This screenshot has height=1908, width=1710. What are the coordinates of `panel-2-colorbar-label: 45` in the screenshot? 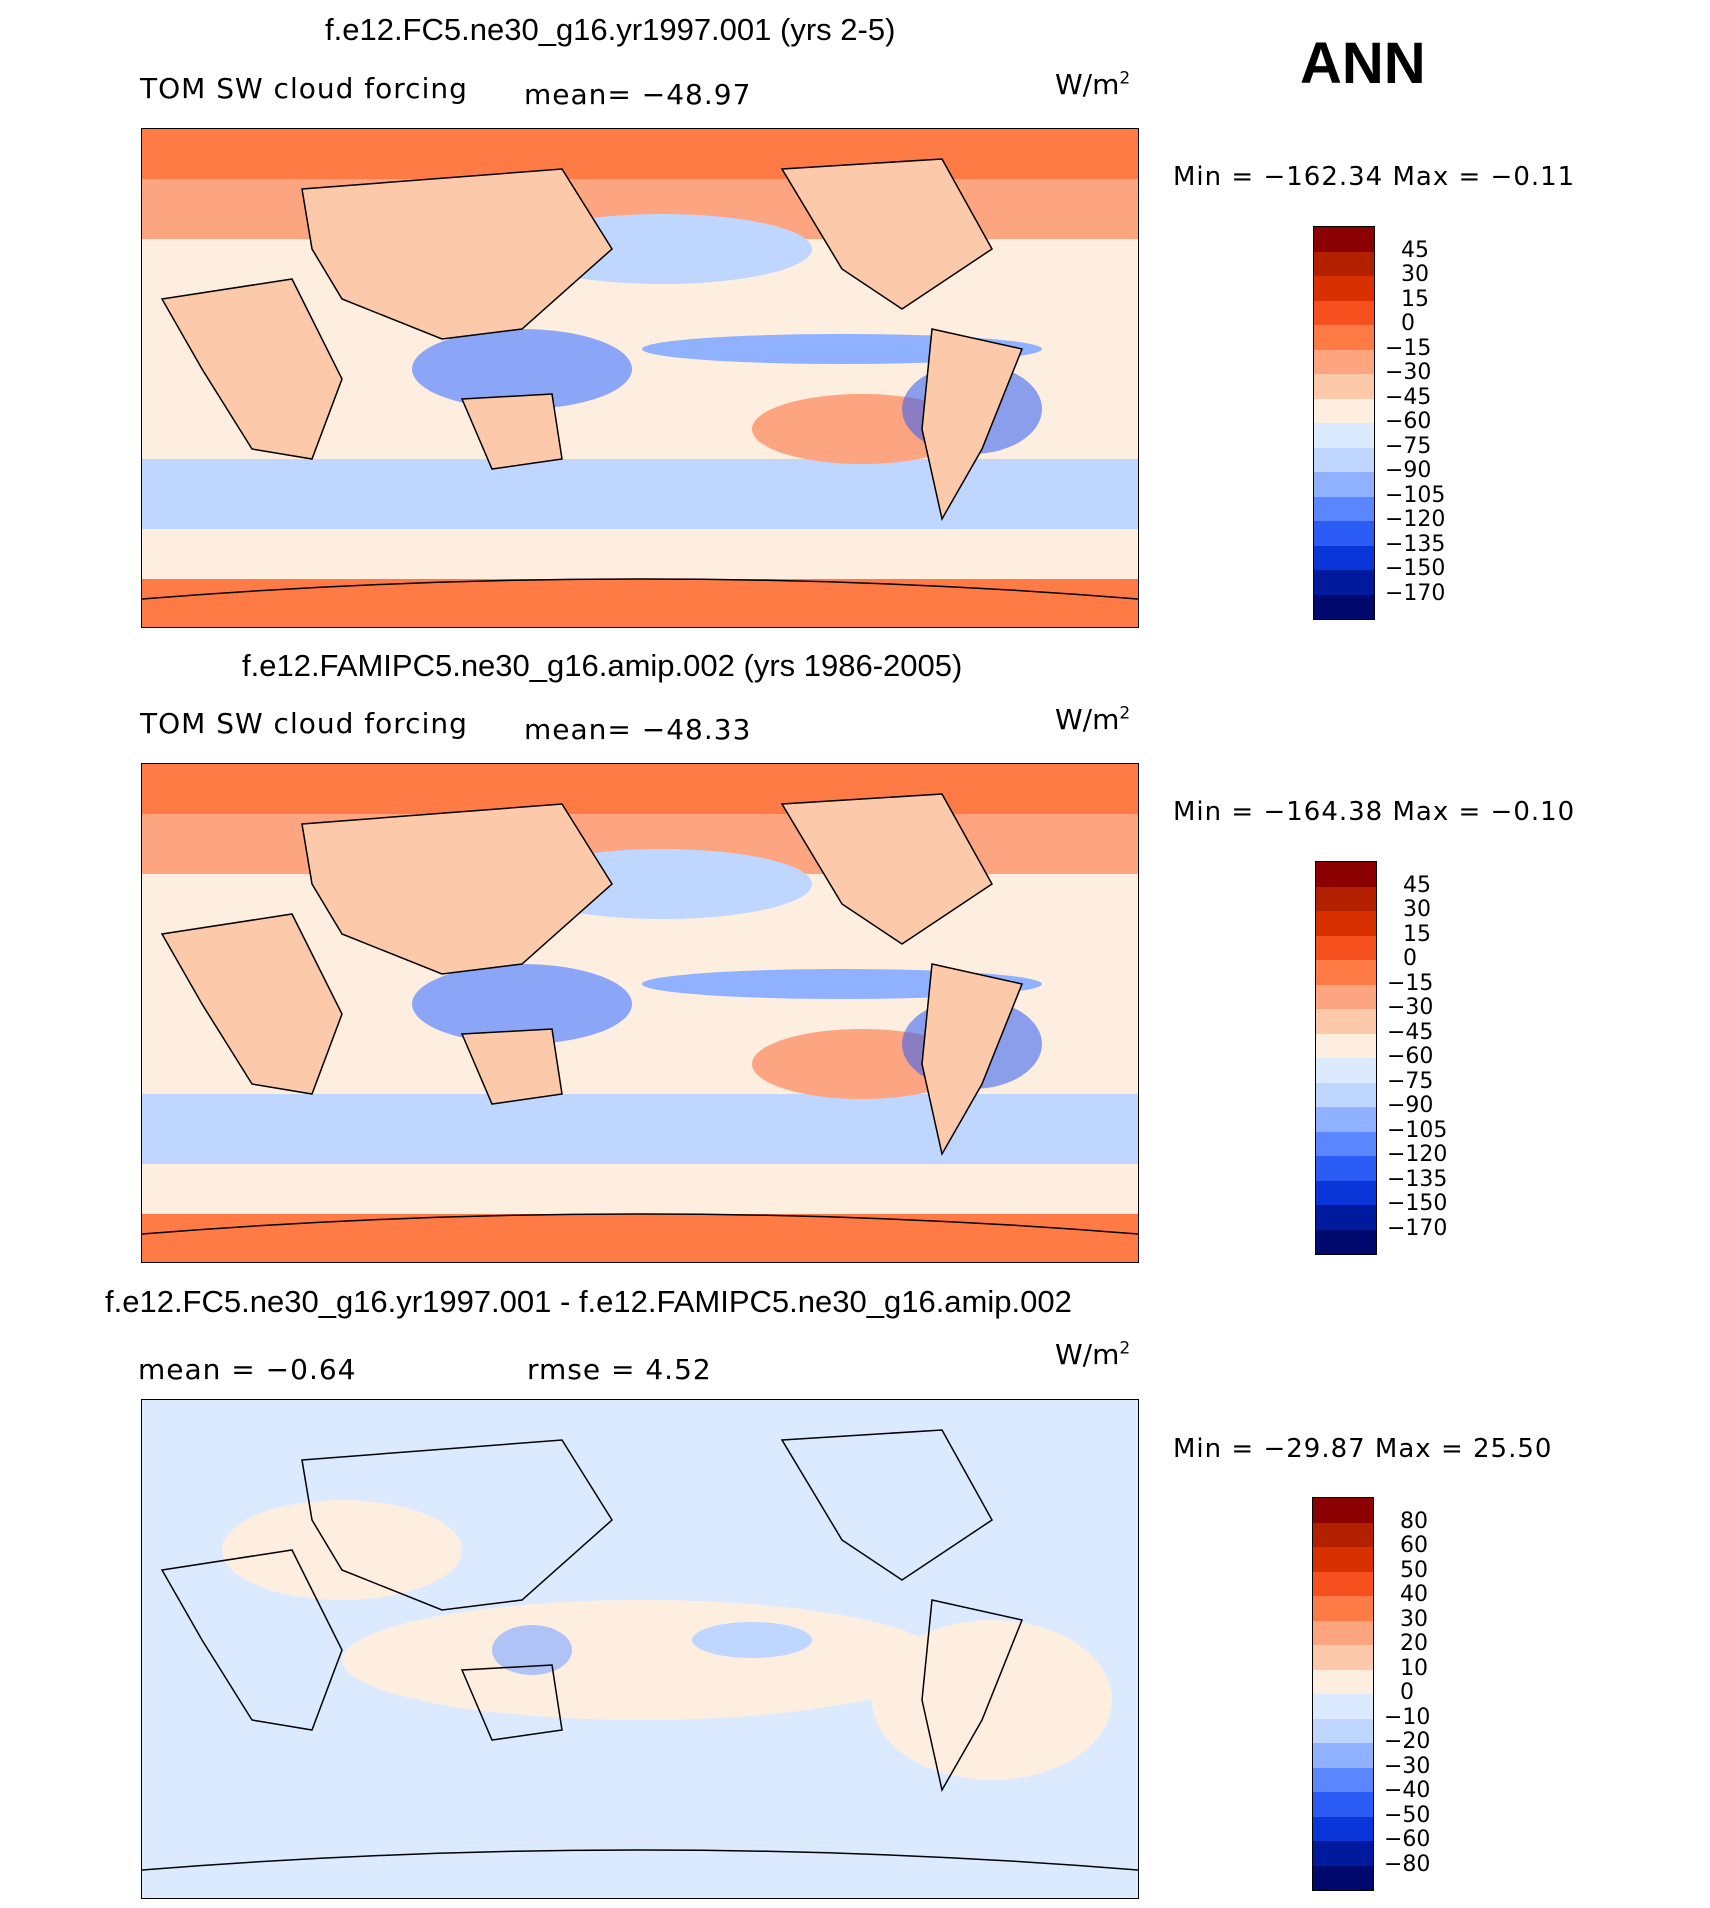 It's located at (1417, 885).